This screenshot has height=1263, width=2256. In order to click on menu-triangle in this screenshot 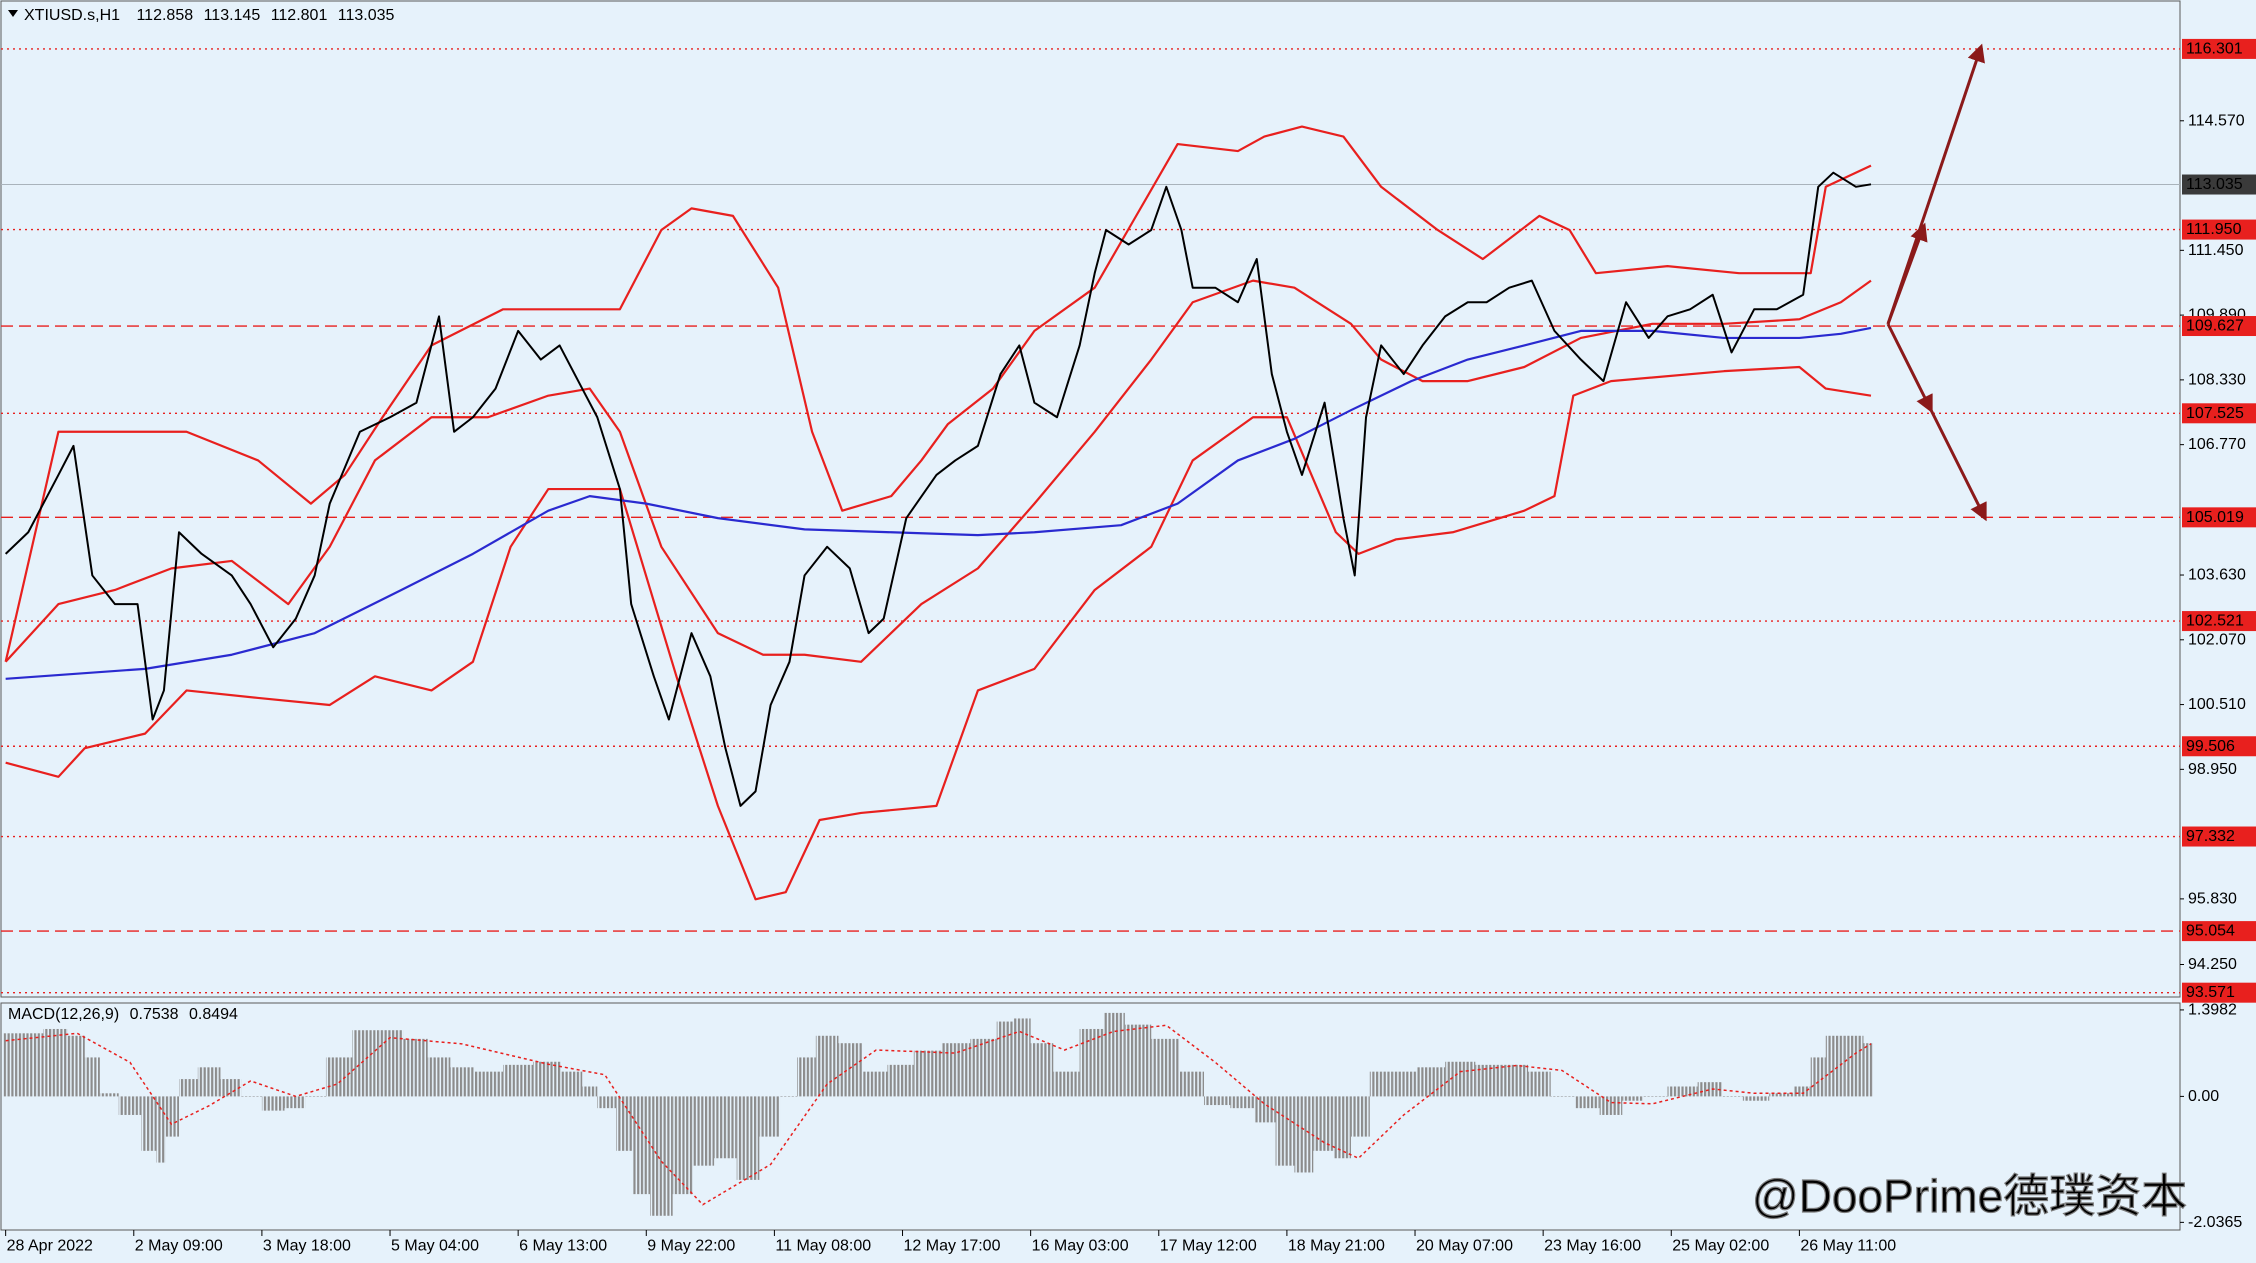, I will do `click(13, 13)`.